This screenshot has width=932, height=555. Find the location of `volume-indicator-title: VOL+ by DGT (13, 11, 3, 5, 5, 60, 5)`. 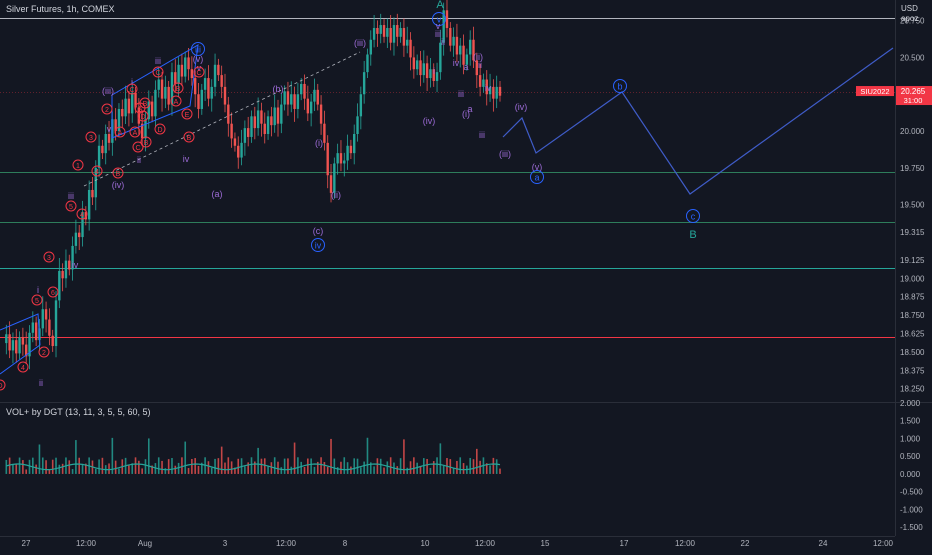

volume-indicator-title: VOL+ by DGT (13, 11, 3, 5, 5, 60, 5) is located at coordinates (78, 412).